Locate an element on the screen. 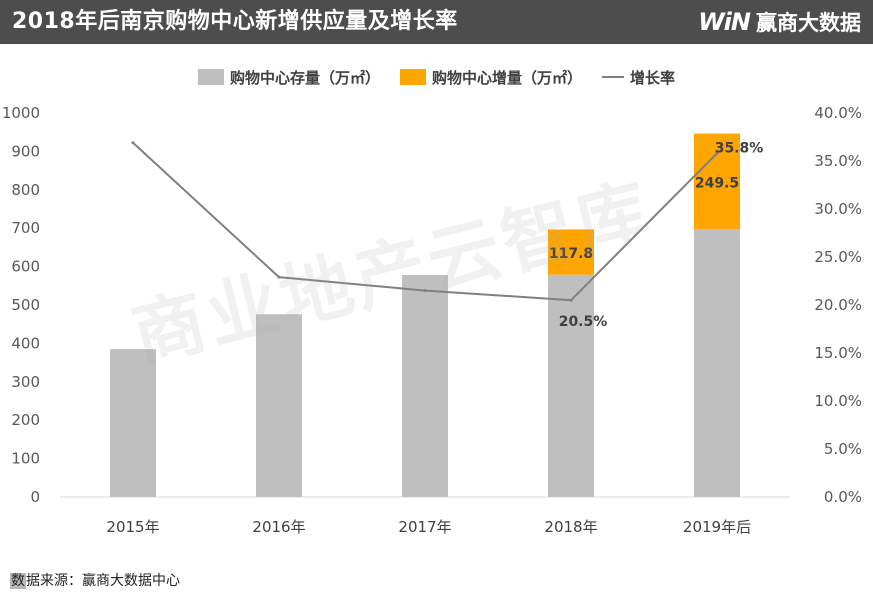  y-tick-label: 700 is located at coordinates (25, 228).